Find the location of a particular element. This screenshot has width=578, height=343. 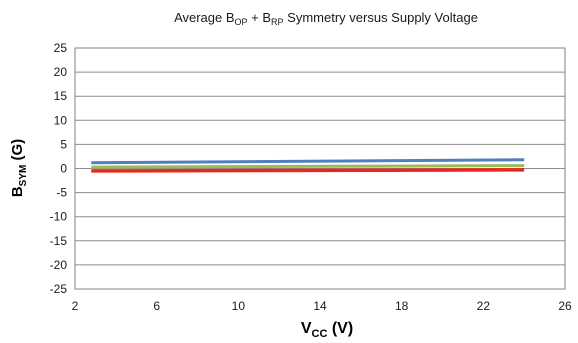

chart-title-mid: + B is located at coordinates (260, 17).